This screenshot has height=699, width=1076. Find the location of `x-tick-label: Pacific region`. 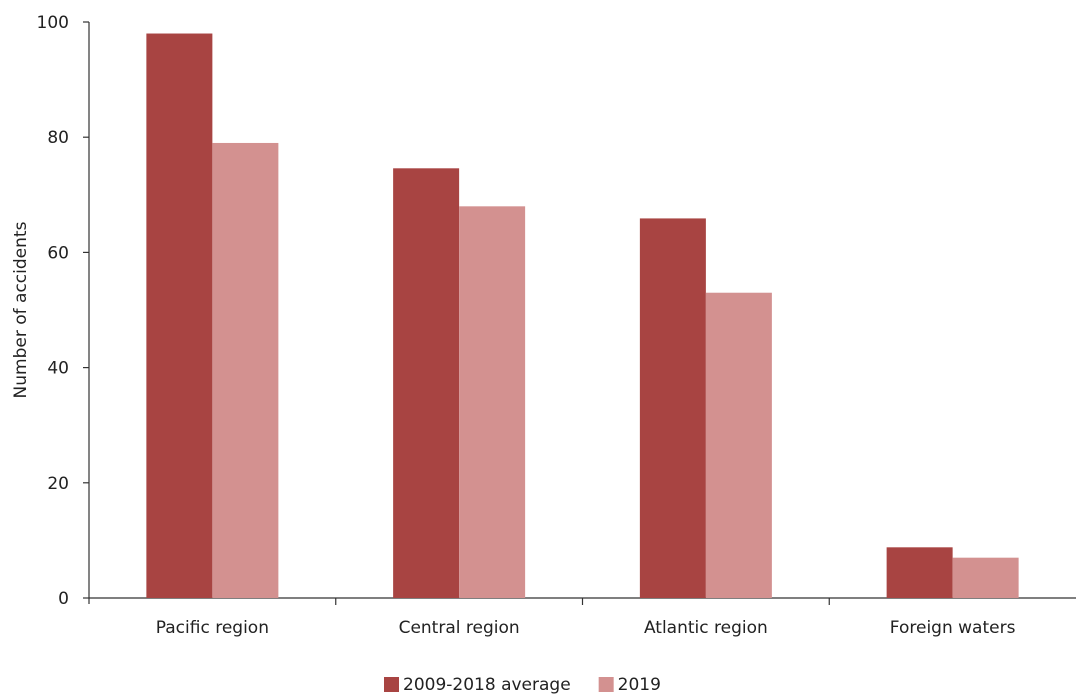

x-tick-label: Pacific region is located at coordinates (212, 628).